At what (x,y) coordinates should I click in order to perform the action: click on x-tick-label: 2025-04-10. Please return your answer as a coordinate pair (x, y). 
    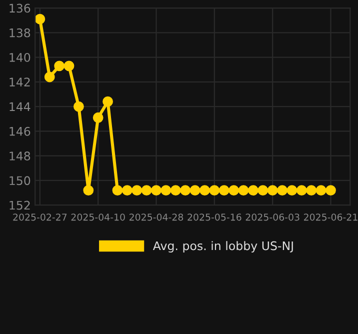
    Looking at the image, I should click on (98, 217).